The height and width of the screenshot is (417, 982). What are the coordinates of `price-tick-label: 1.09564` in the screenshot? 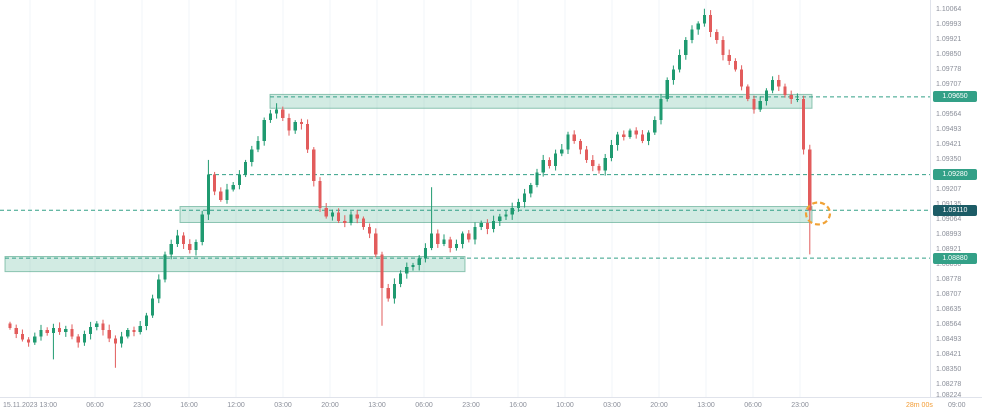 It's located at (949, 114).